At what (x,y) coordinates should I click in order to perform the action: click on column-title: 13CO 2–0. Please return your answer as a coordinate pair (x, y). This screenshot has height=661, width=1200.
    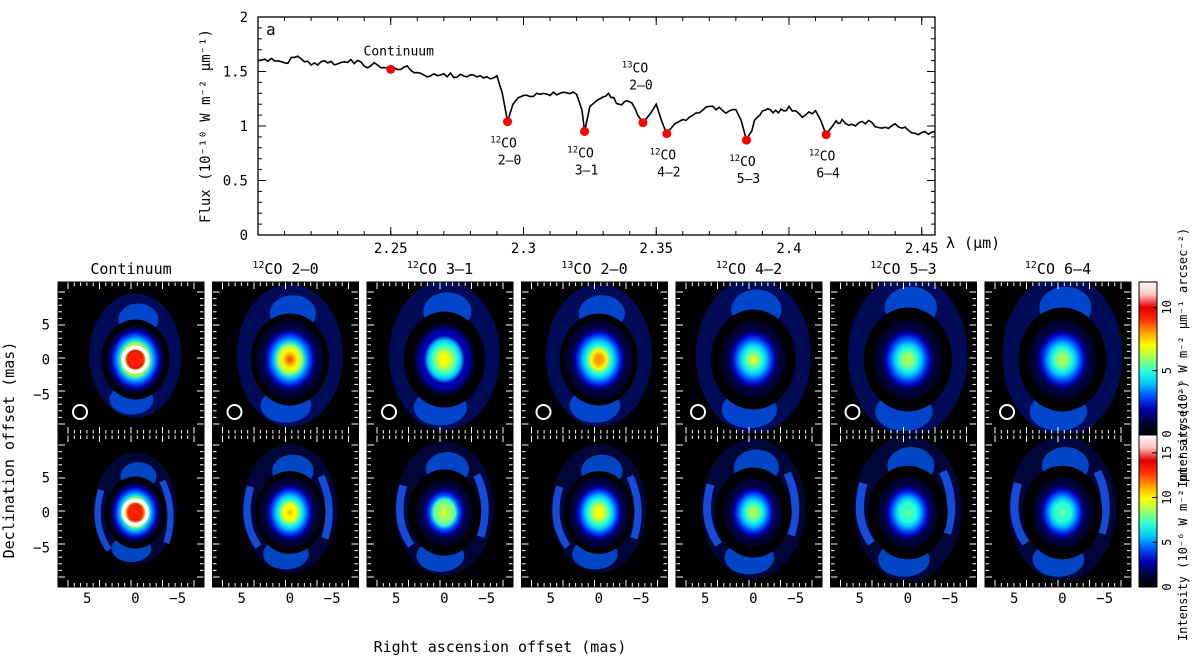
    Looking at the image, I should click on (594, 269).